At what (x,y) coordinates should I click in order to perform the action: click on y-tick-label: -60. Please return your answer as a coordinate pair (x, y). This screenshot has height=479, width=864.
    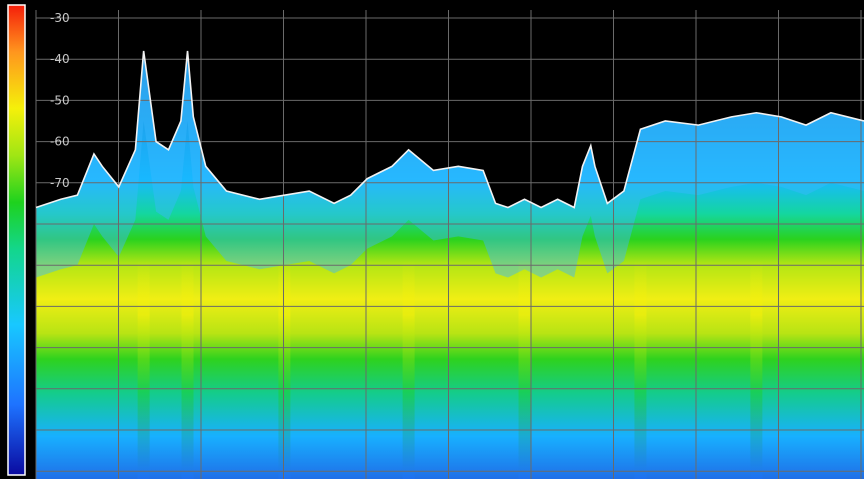
    Looking at the image, I should click on (60, 142).